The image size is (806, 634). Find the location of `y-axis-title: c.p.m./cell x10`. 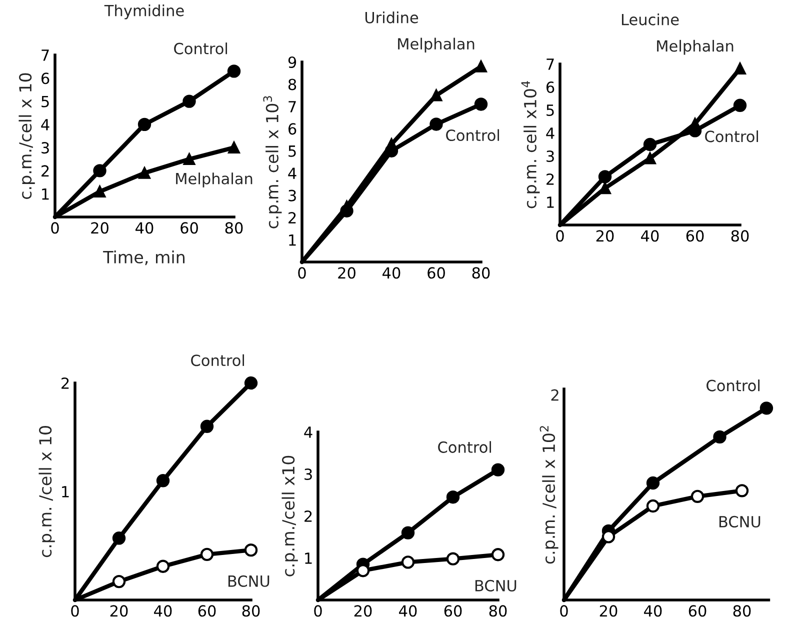

y-axis-title: c.p.m./cell x10 is located at coordinates (290, 516).